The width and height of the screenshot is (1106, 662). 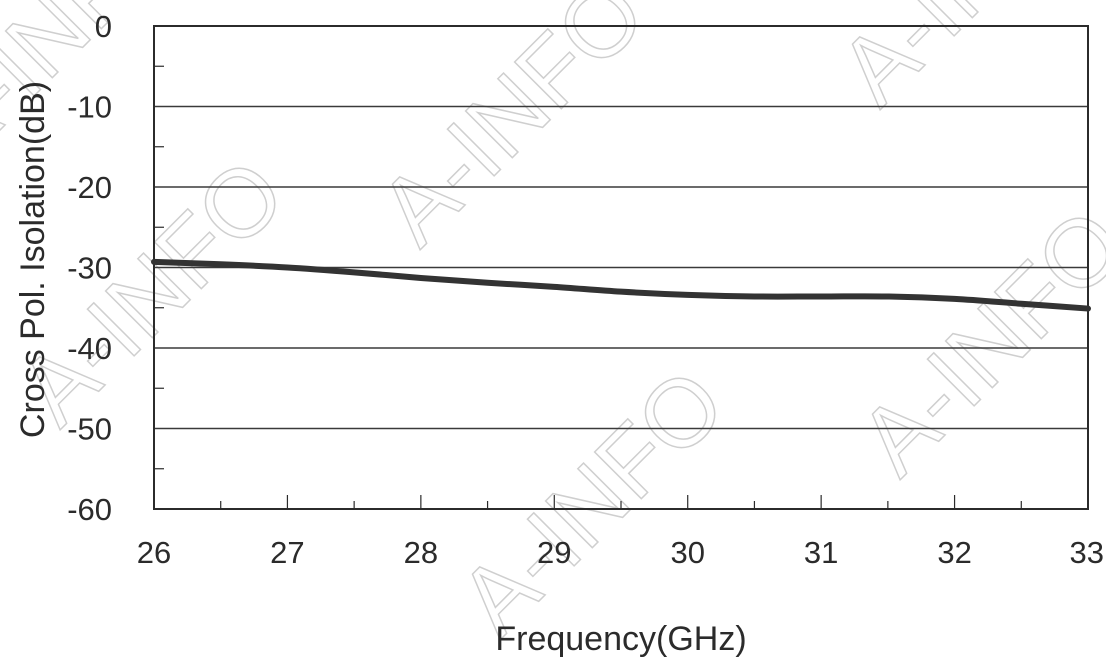 I want to click on y-tick-label: -40, so click(x=89, y=348).